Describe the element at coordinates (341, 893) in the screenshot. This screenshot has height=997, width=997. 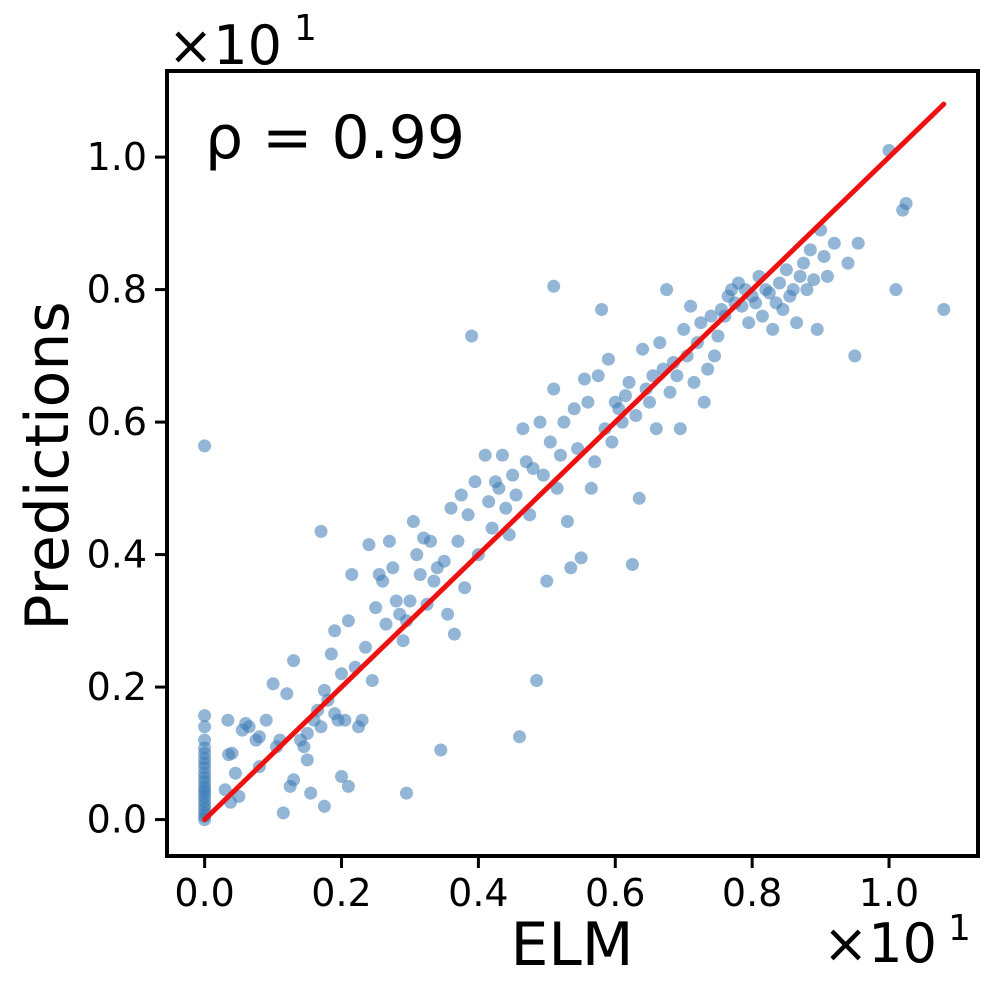
I see `x-tick-label: 0.2` at that location.